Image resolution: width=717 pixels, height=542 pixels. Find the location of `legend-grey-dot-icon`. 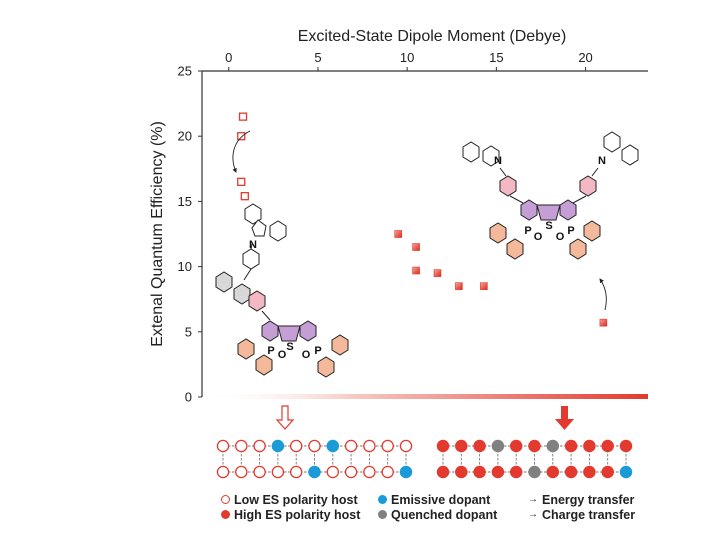

legend-grey-dot-icon is located at coordinates (382, 514).